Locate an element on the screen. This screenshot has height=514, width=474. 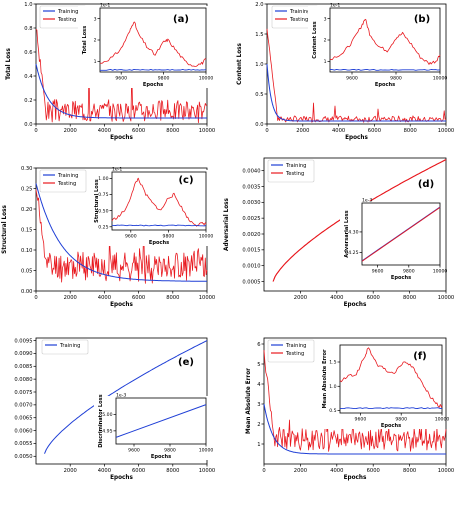
y-tick-label: 0.0035 is located at coordinates (251, 187).